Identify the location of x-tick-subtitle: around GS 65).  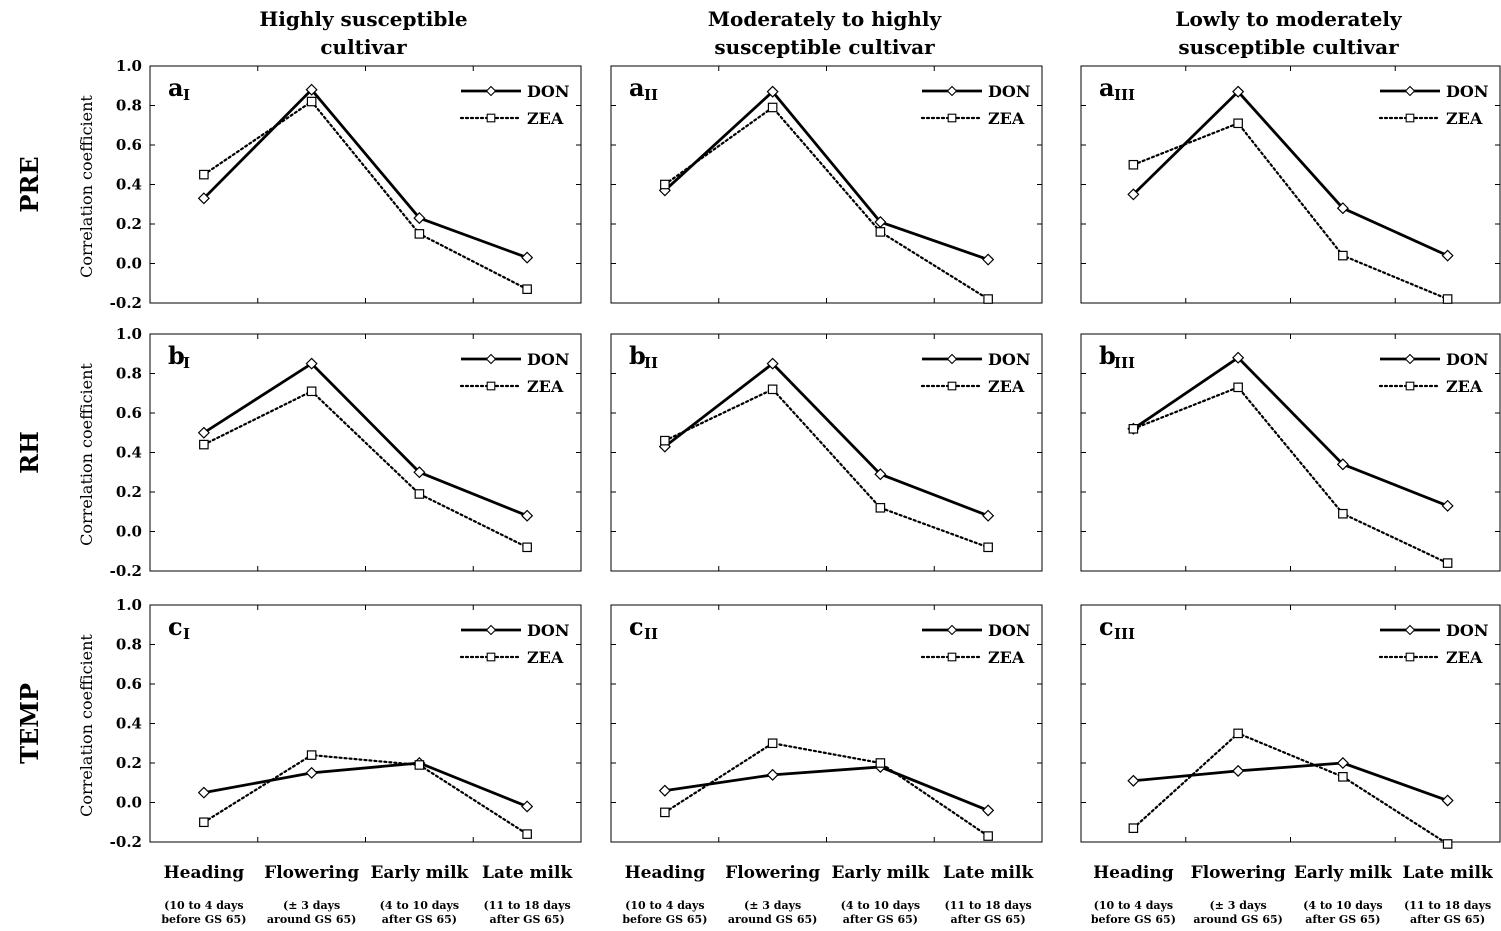
(311, 919).